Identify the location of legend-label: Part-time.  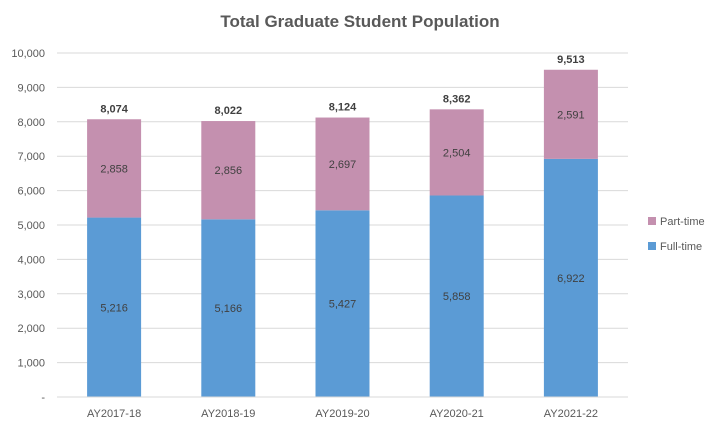
(682, 222).